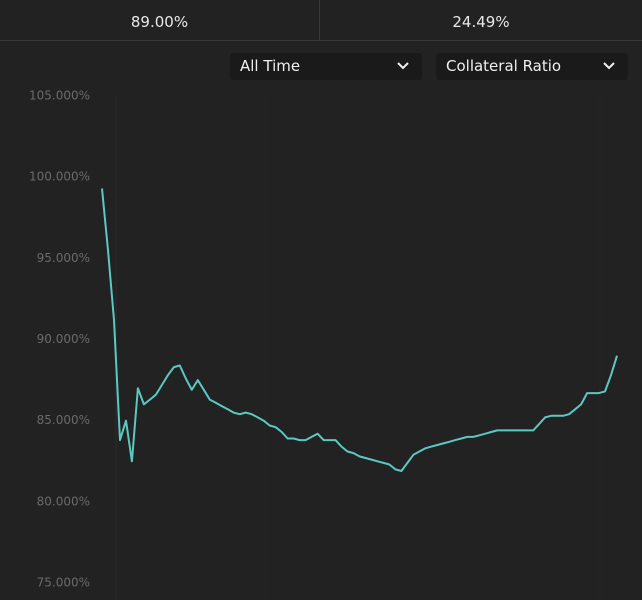 This screenshot has width=642, height=600. Describe the element at coordinates (63, 501) in the screenshot. I see `y-tick-label: 80.000%` at that location.